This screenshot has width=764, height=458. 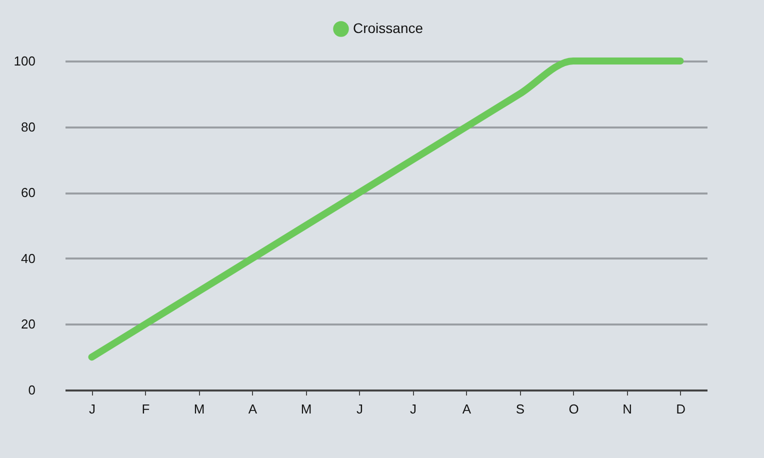 What do you see at coordinates (573, 409) in the screenshot?
I see `x-tick-label: O` at bounding box center [573, 409].